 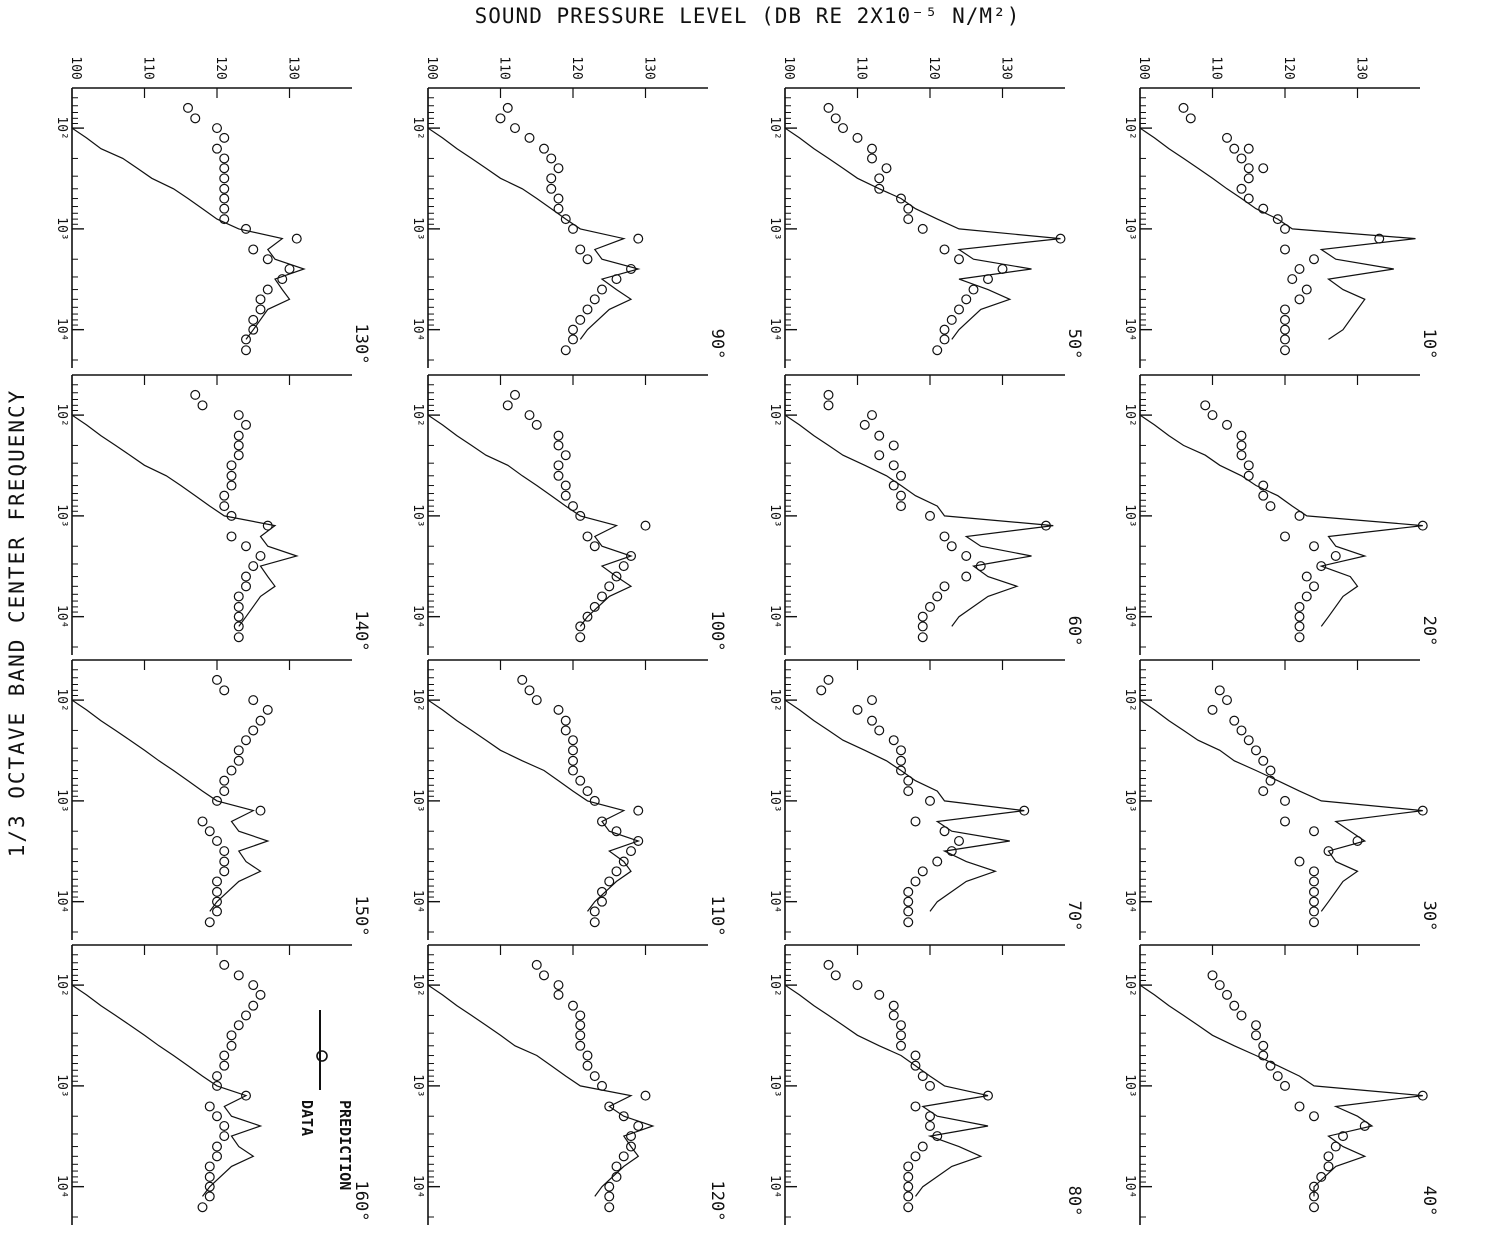 I want to click on level-tick-label: 100, so click(x=788, y=67).